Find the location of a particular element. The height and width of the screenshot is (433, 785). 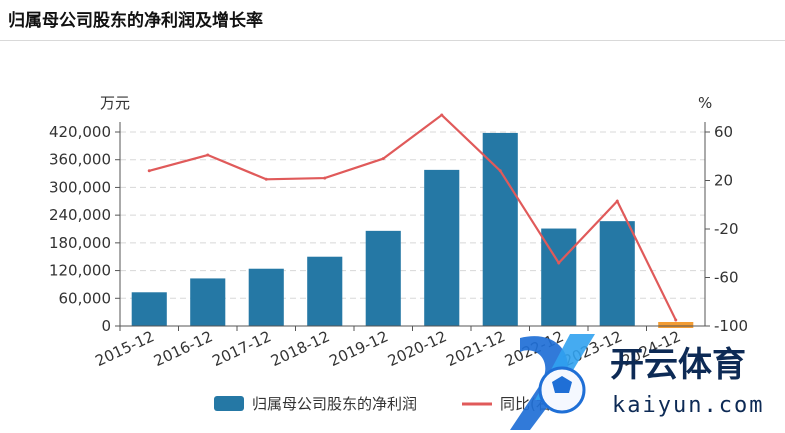

x-tick-label: 2017-12 is located at coordinates (242, 348).